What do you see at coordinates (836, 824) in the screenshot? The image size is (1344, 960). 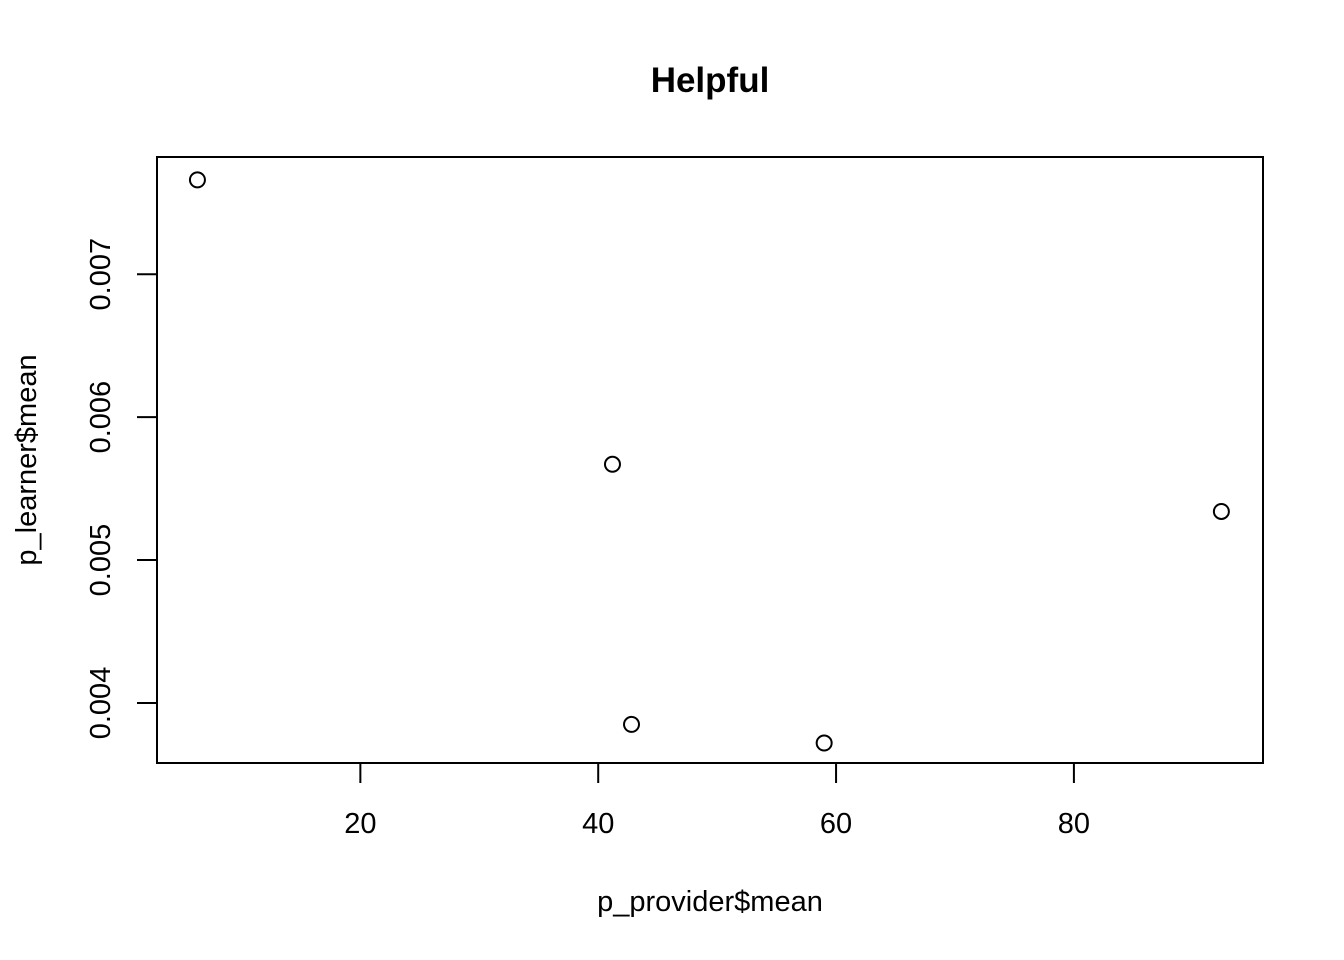 I see `x-tick-label: 60` at bounding box center [836, 824].